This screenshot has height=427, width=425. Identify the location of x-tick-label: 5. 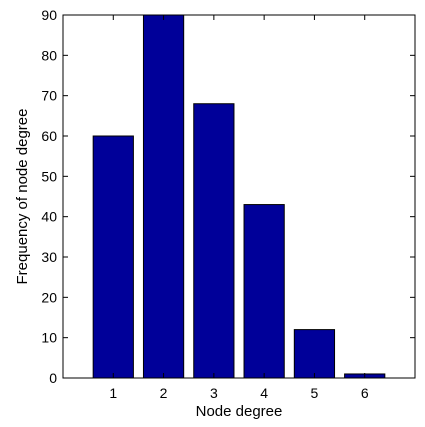
(315, 393).